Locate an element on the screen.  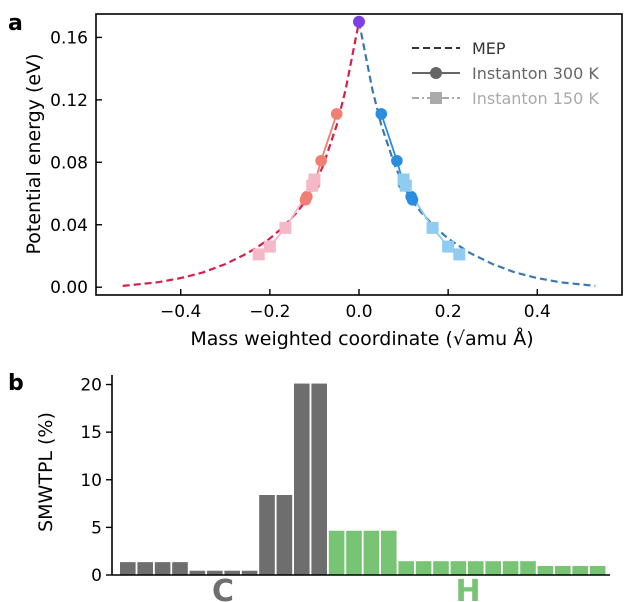
panel-b-y-axis-label: SMWTPL (%) is located at coordinates (46, 472).